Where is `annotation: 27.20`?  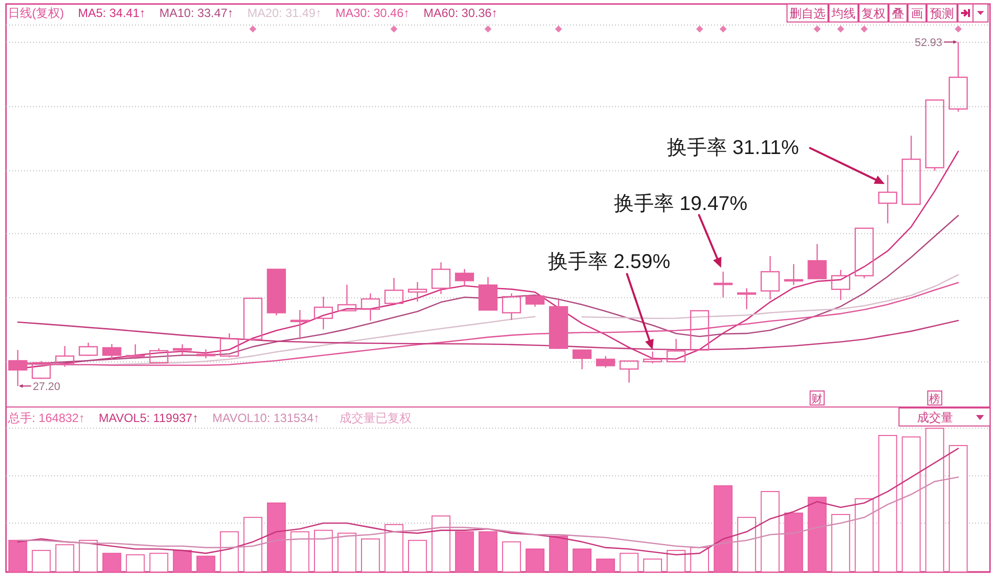
annotation: 27.20 is located at coordinates (46, 387).